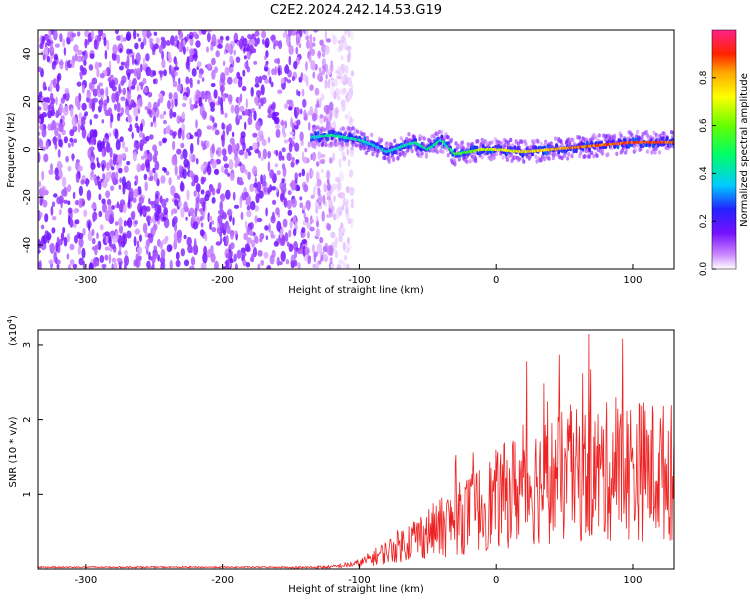  Describe the element at coordinates (356, 10) in the screenshot. I see `chart-title: C2E2.2024.242.14.53.G19` at that location.